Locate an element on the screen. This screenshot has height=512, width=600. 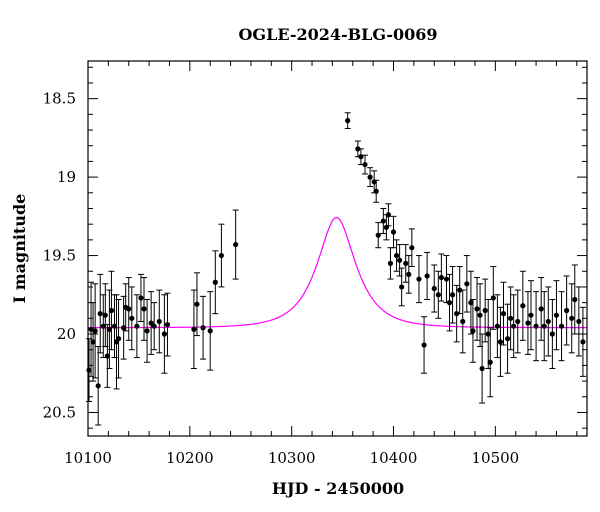
y-tick-label: 19 is located at coordinates (66, 177).